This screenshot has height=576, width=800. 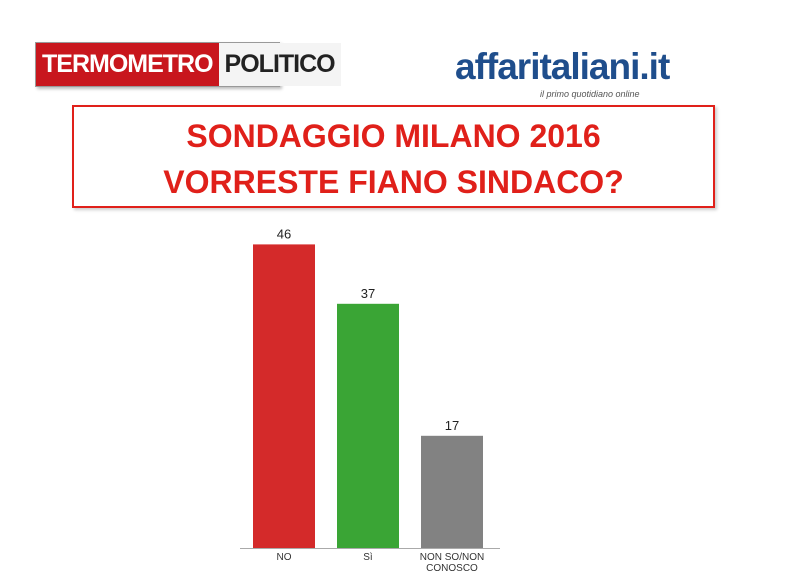 I want to click on logo-affaritaliani: affaritaliani.it, so click(x=562, y=66).